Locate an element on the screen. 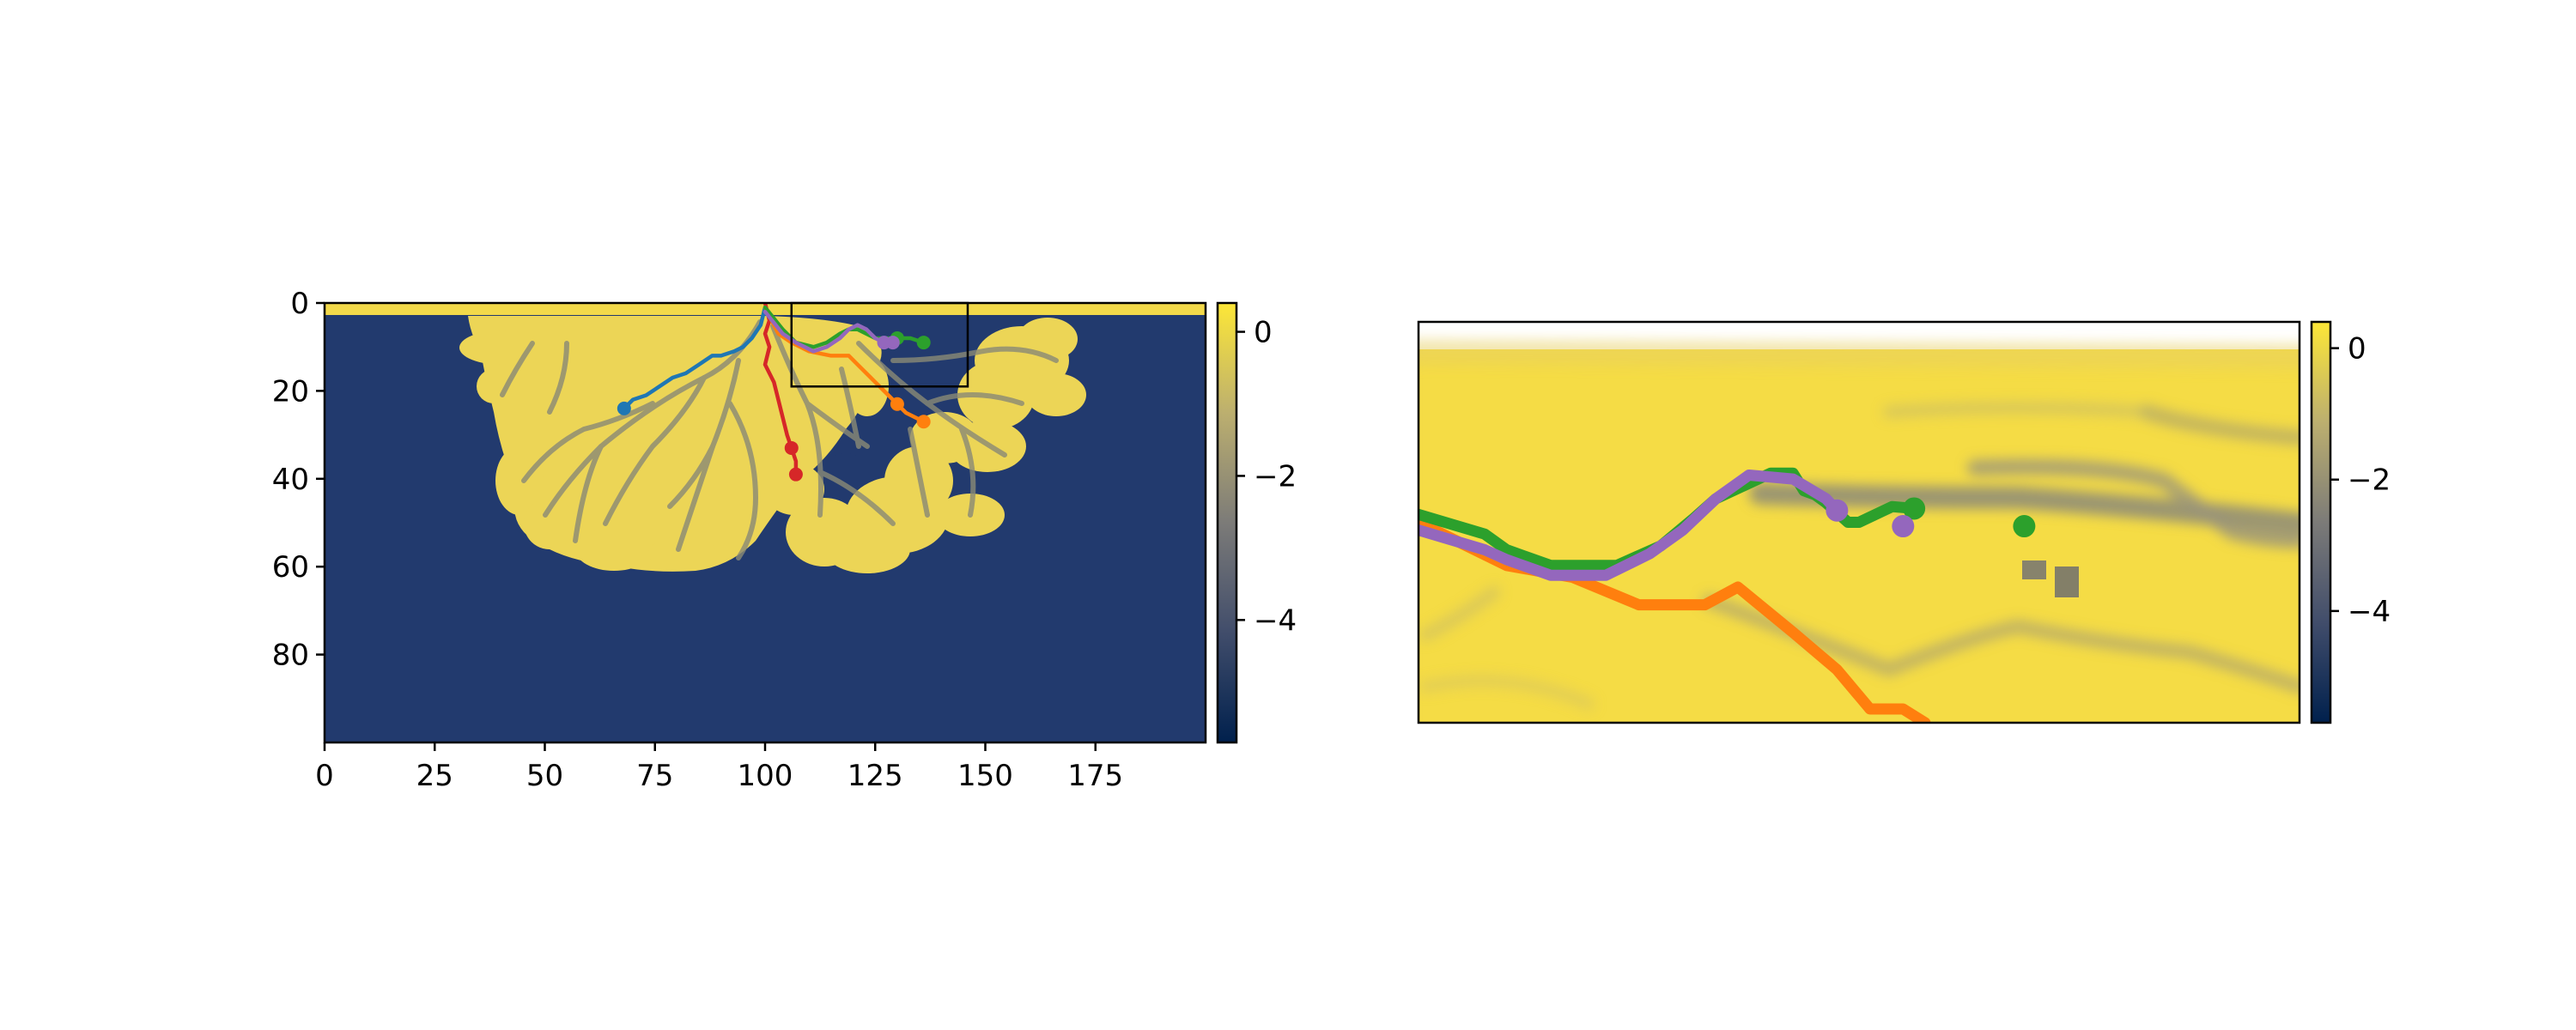 Image resolution: width=2576 pixels, height=1030 pixels. x-tick-label: 150 is located at coordinates (985, 776).